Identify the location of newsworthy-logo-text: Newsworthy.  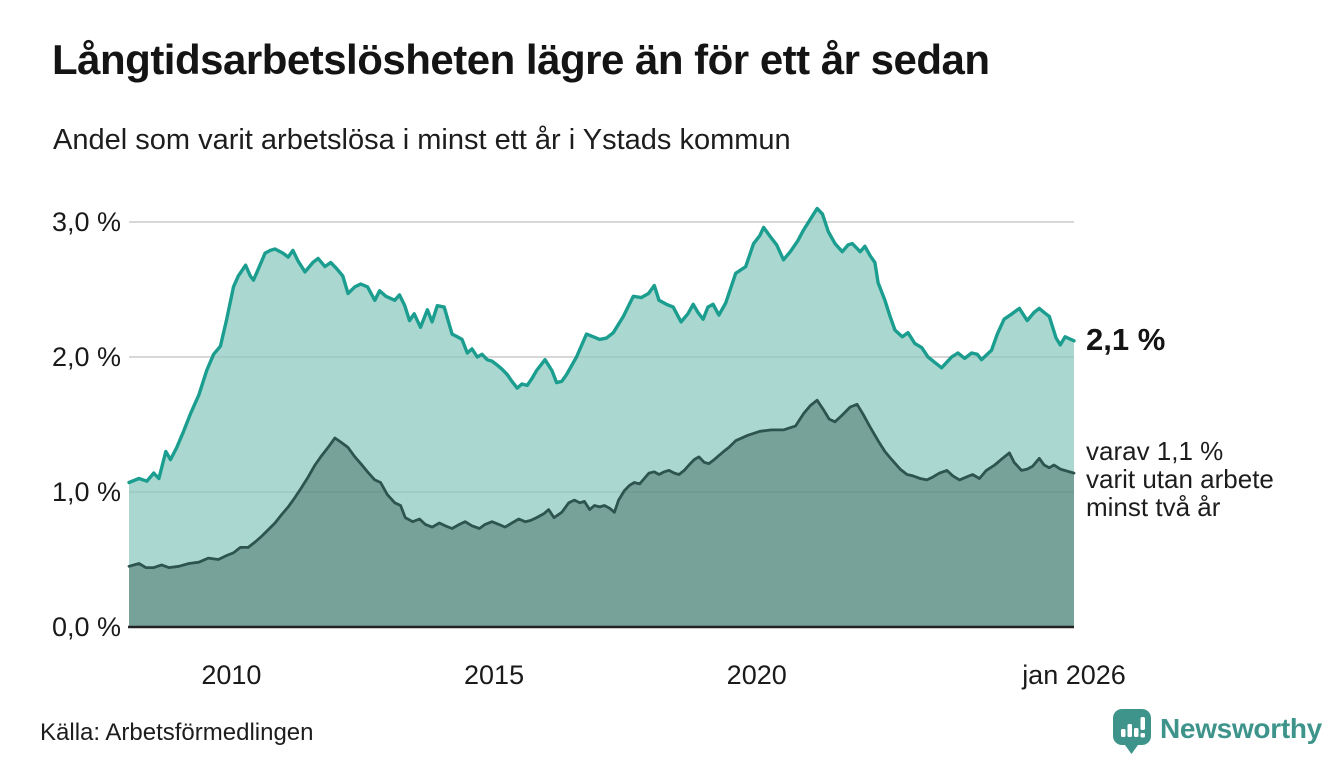
(1241, 728).